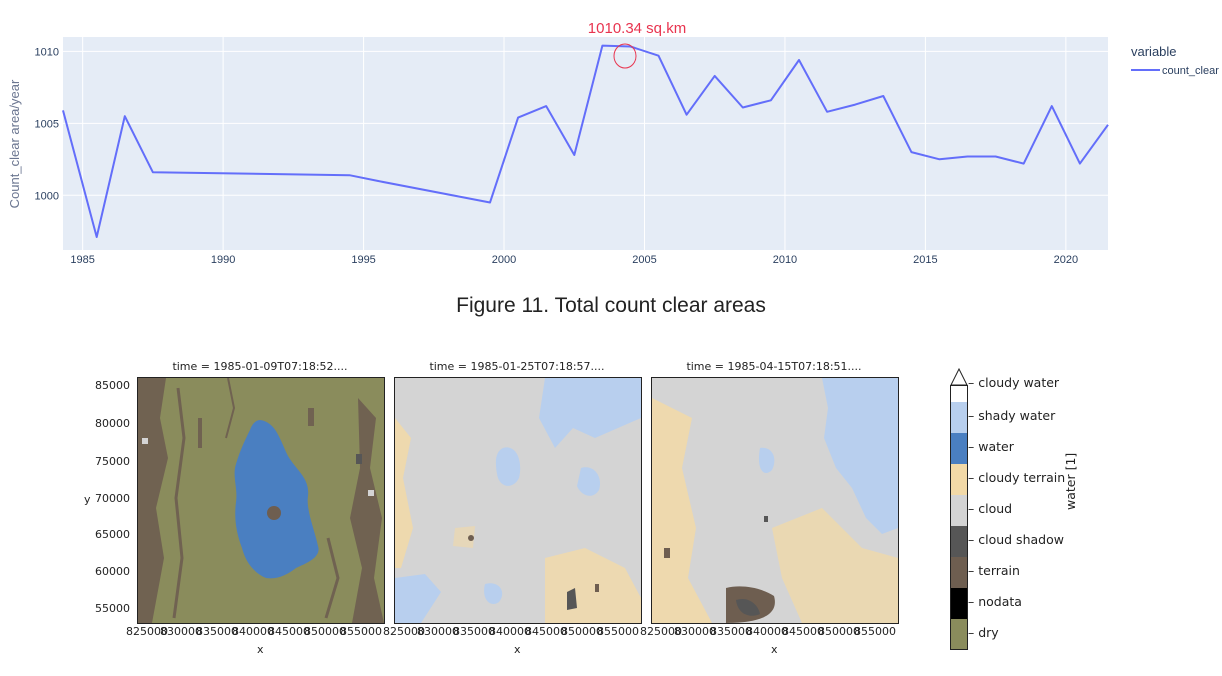  I want to click on y-tick: 65000, so click(112, 534).